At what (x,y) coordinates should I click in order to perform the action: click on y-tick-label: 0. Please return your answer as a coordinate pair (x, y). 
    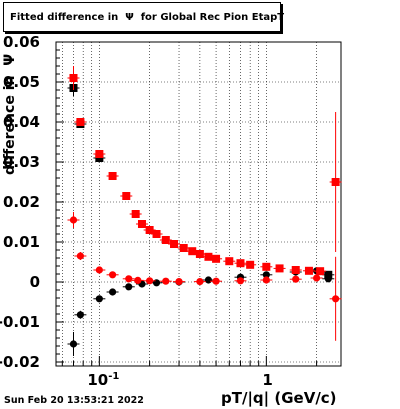
    Looking at the image, I should click on (34, 282).